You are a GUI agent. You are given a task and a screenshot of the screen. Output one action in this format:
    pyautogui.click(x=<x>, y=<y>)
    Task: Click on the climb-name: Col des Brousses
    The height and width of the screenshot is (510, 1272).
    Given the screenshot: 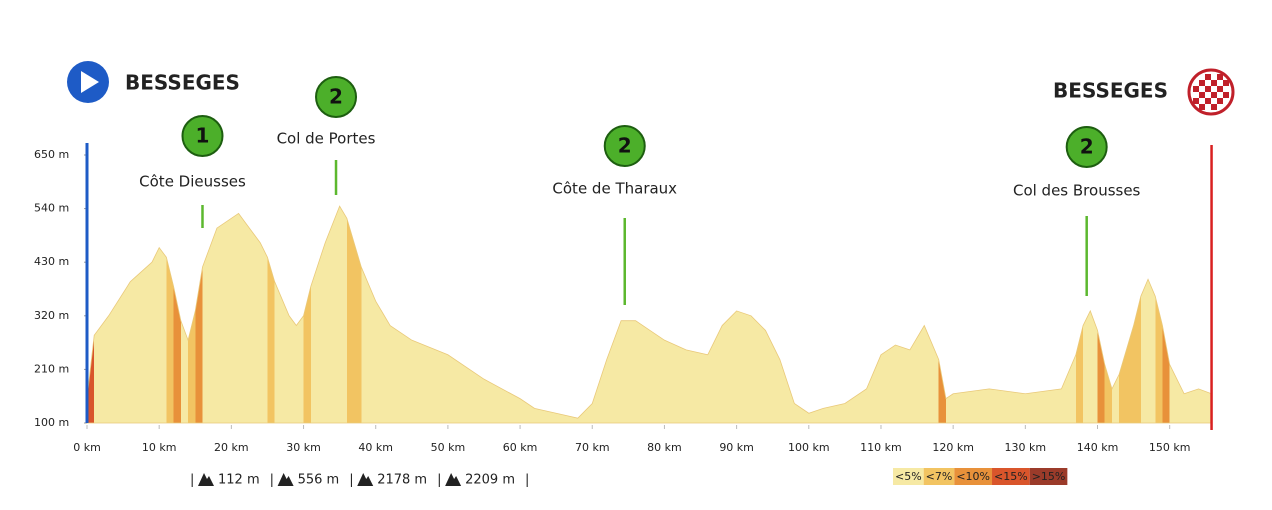 What is the action you would take?
    pyautogui.click(x=1077, y=191)
    